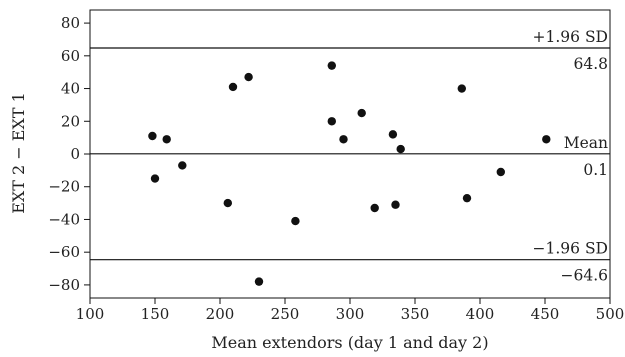 Image resolution: width=625 pixels, height=357 pixels. What do you see at coordinates (610, 314) in the screenshot?
I see `x-tick-label: 500` at bounding box center [610, 314].